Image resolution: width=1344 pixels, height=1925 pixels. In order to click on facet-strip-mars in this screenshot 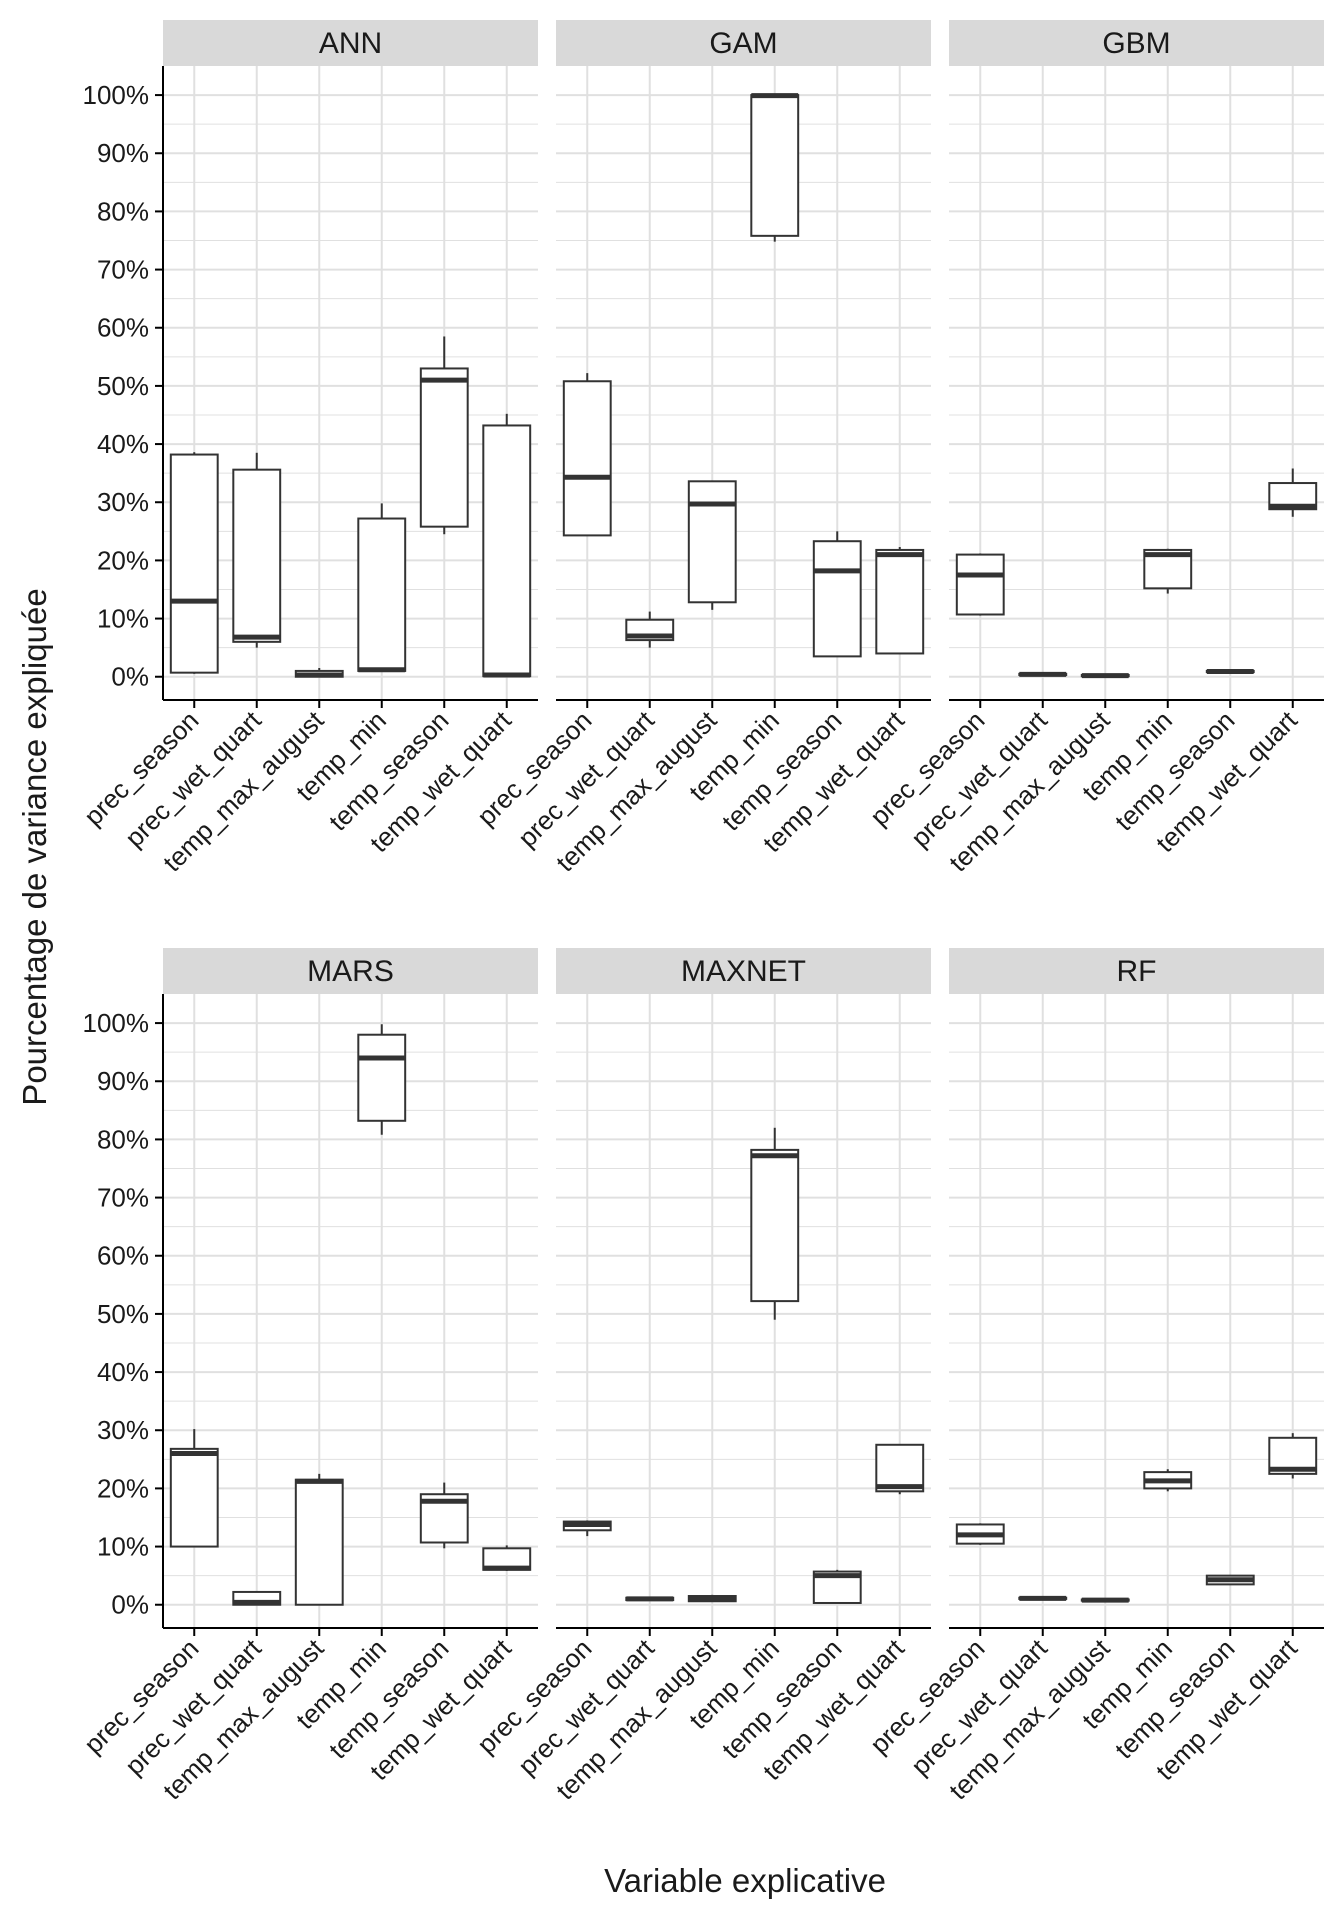, I will do `click(350, 971)`.